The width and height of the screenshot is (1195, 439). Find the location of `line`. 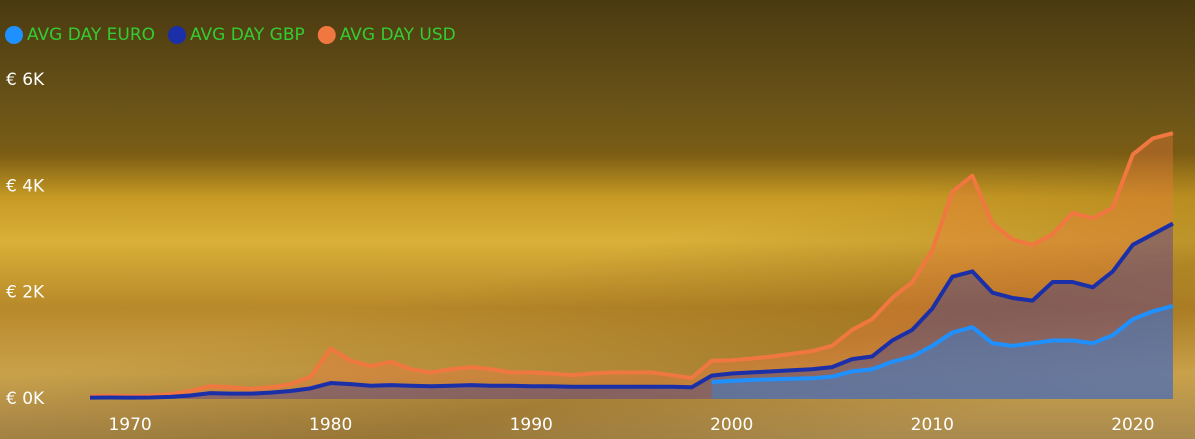

line is located at coordinates (942, 344).